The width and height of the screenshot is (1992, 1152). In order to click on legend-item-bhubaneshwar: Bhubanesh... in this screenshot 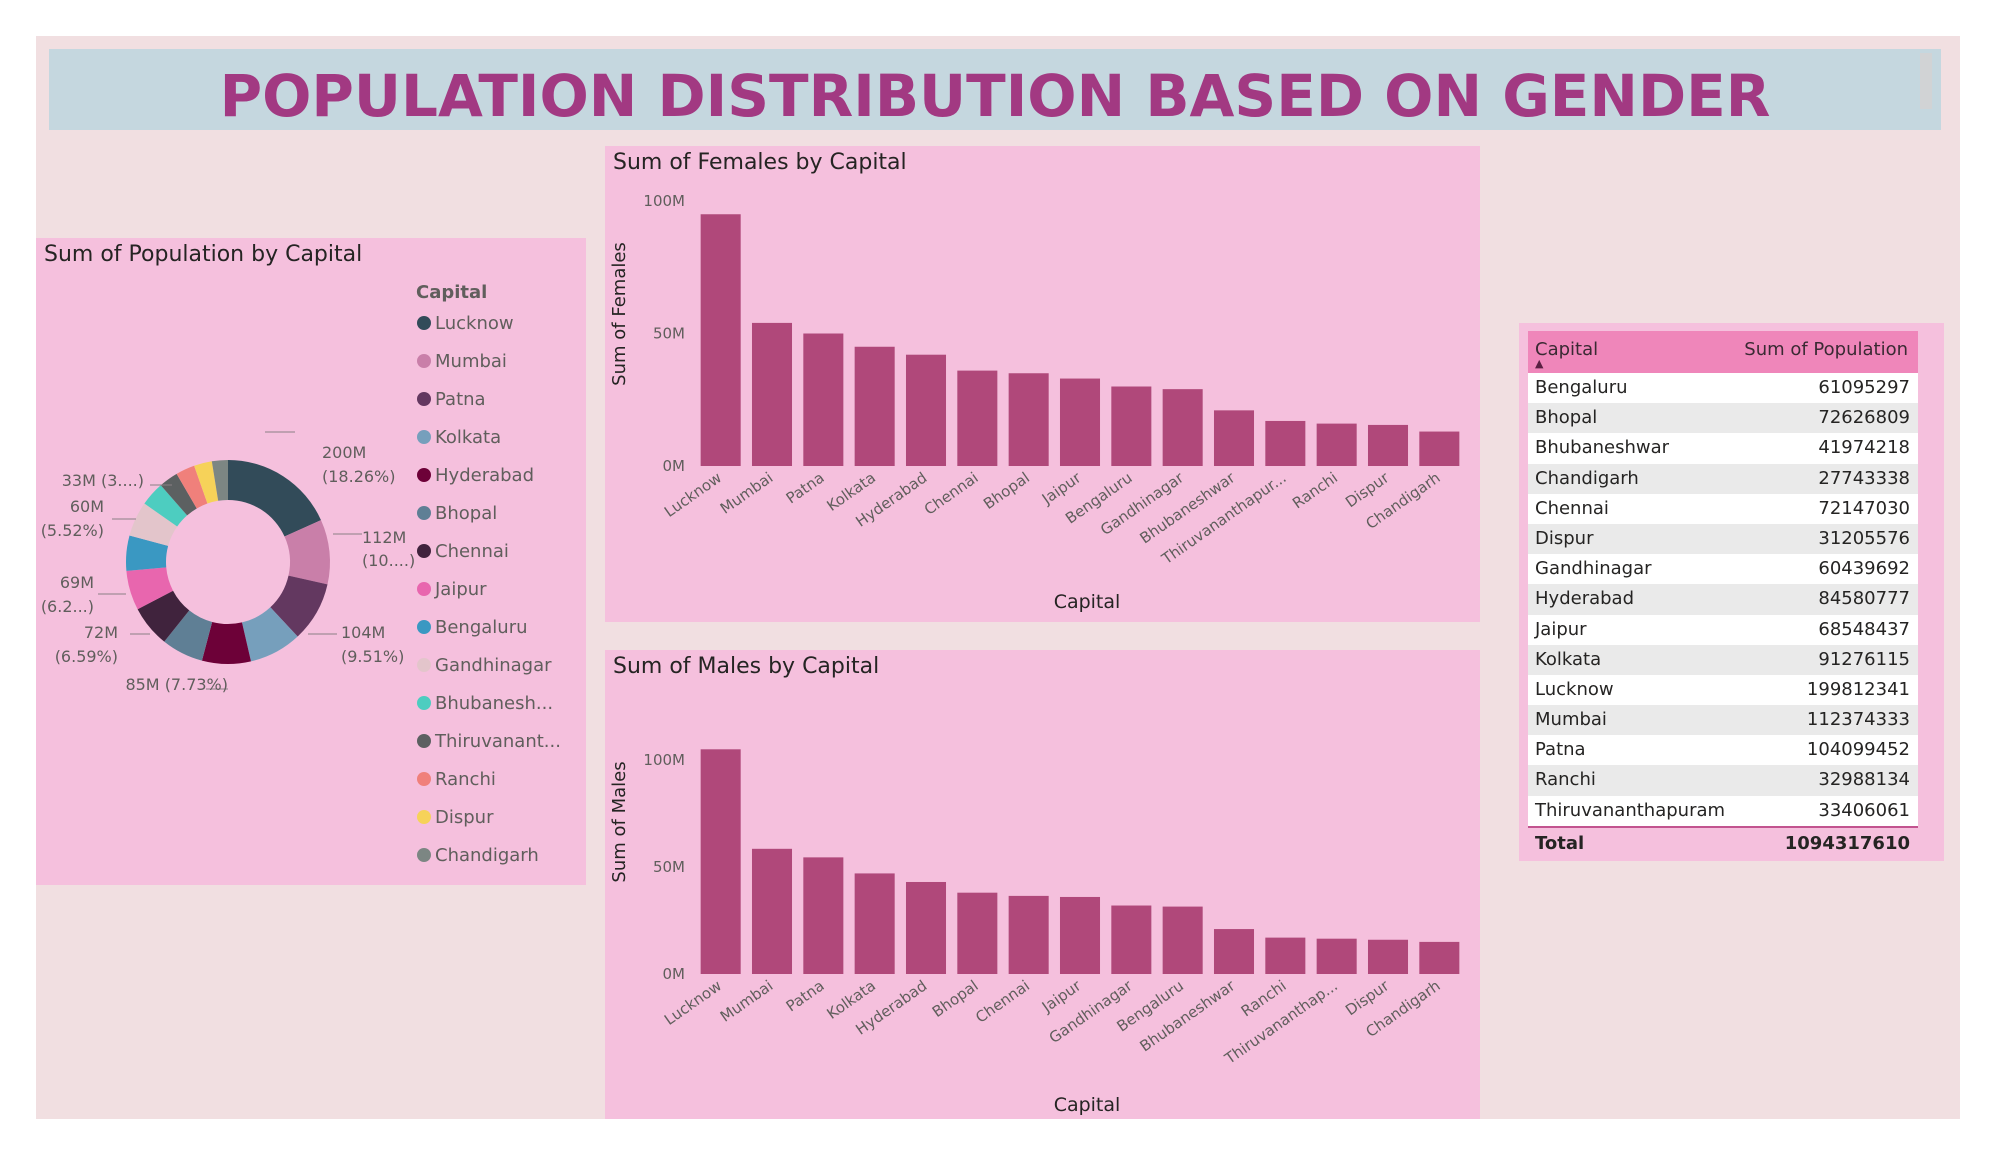, I will do `click(485, 703)`.